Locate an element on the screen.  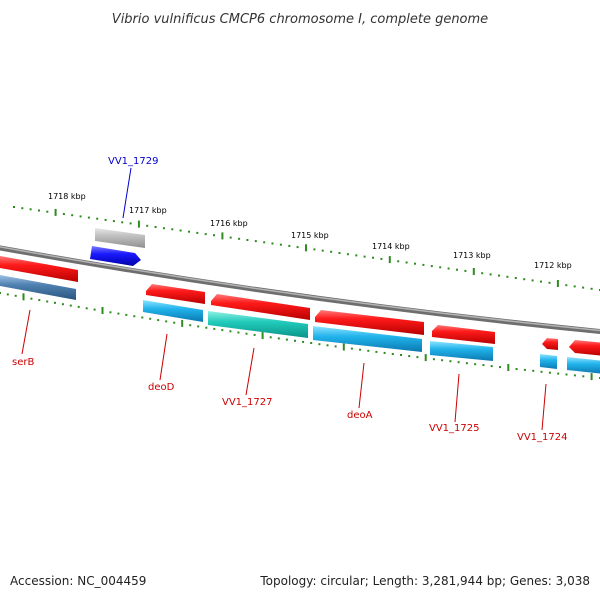
gene-VV1_1725-feature is located at coordinates (461, 351).